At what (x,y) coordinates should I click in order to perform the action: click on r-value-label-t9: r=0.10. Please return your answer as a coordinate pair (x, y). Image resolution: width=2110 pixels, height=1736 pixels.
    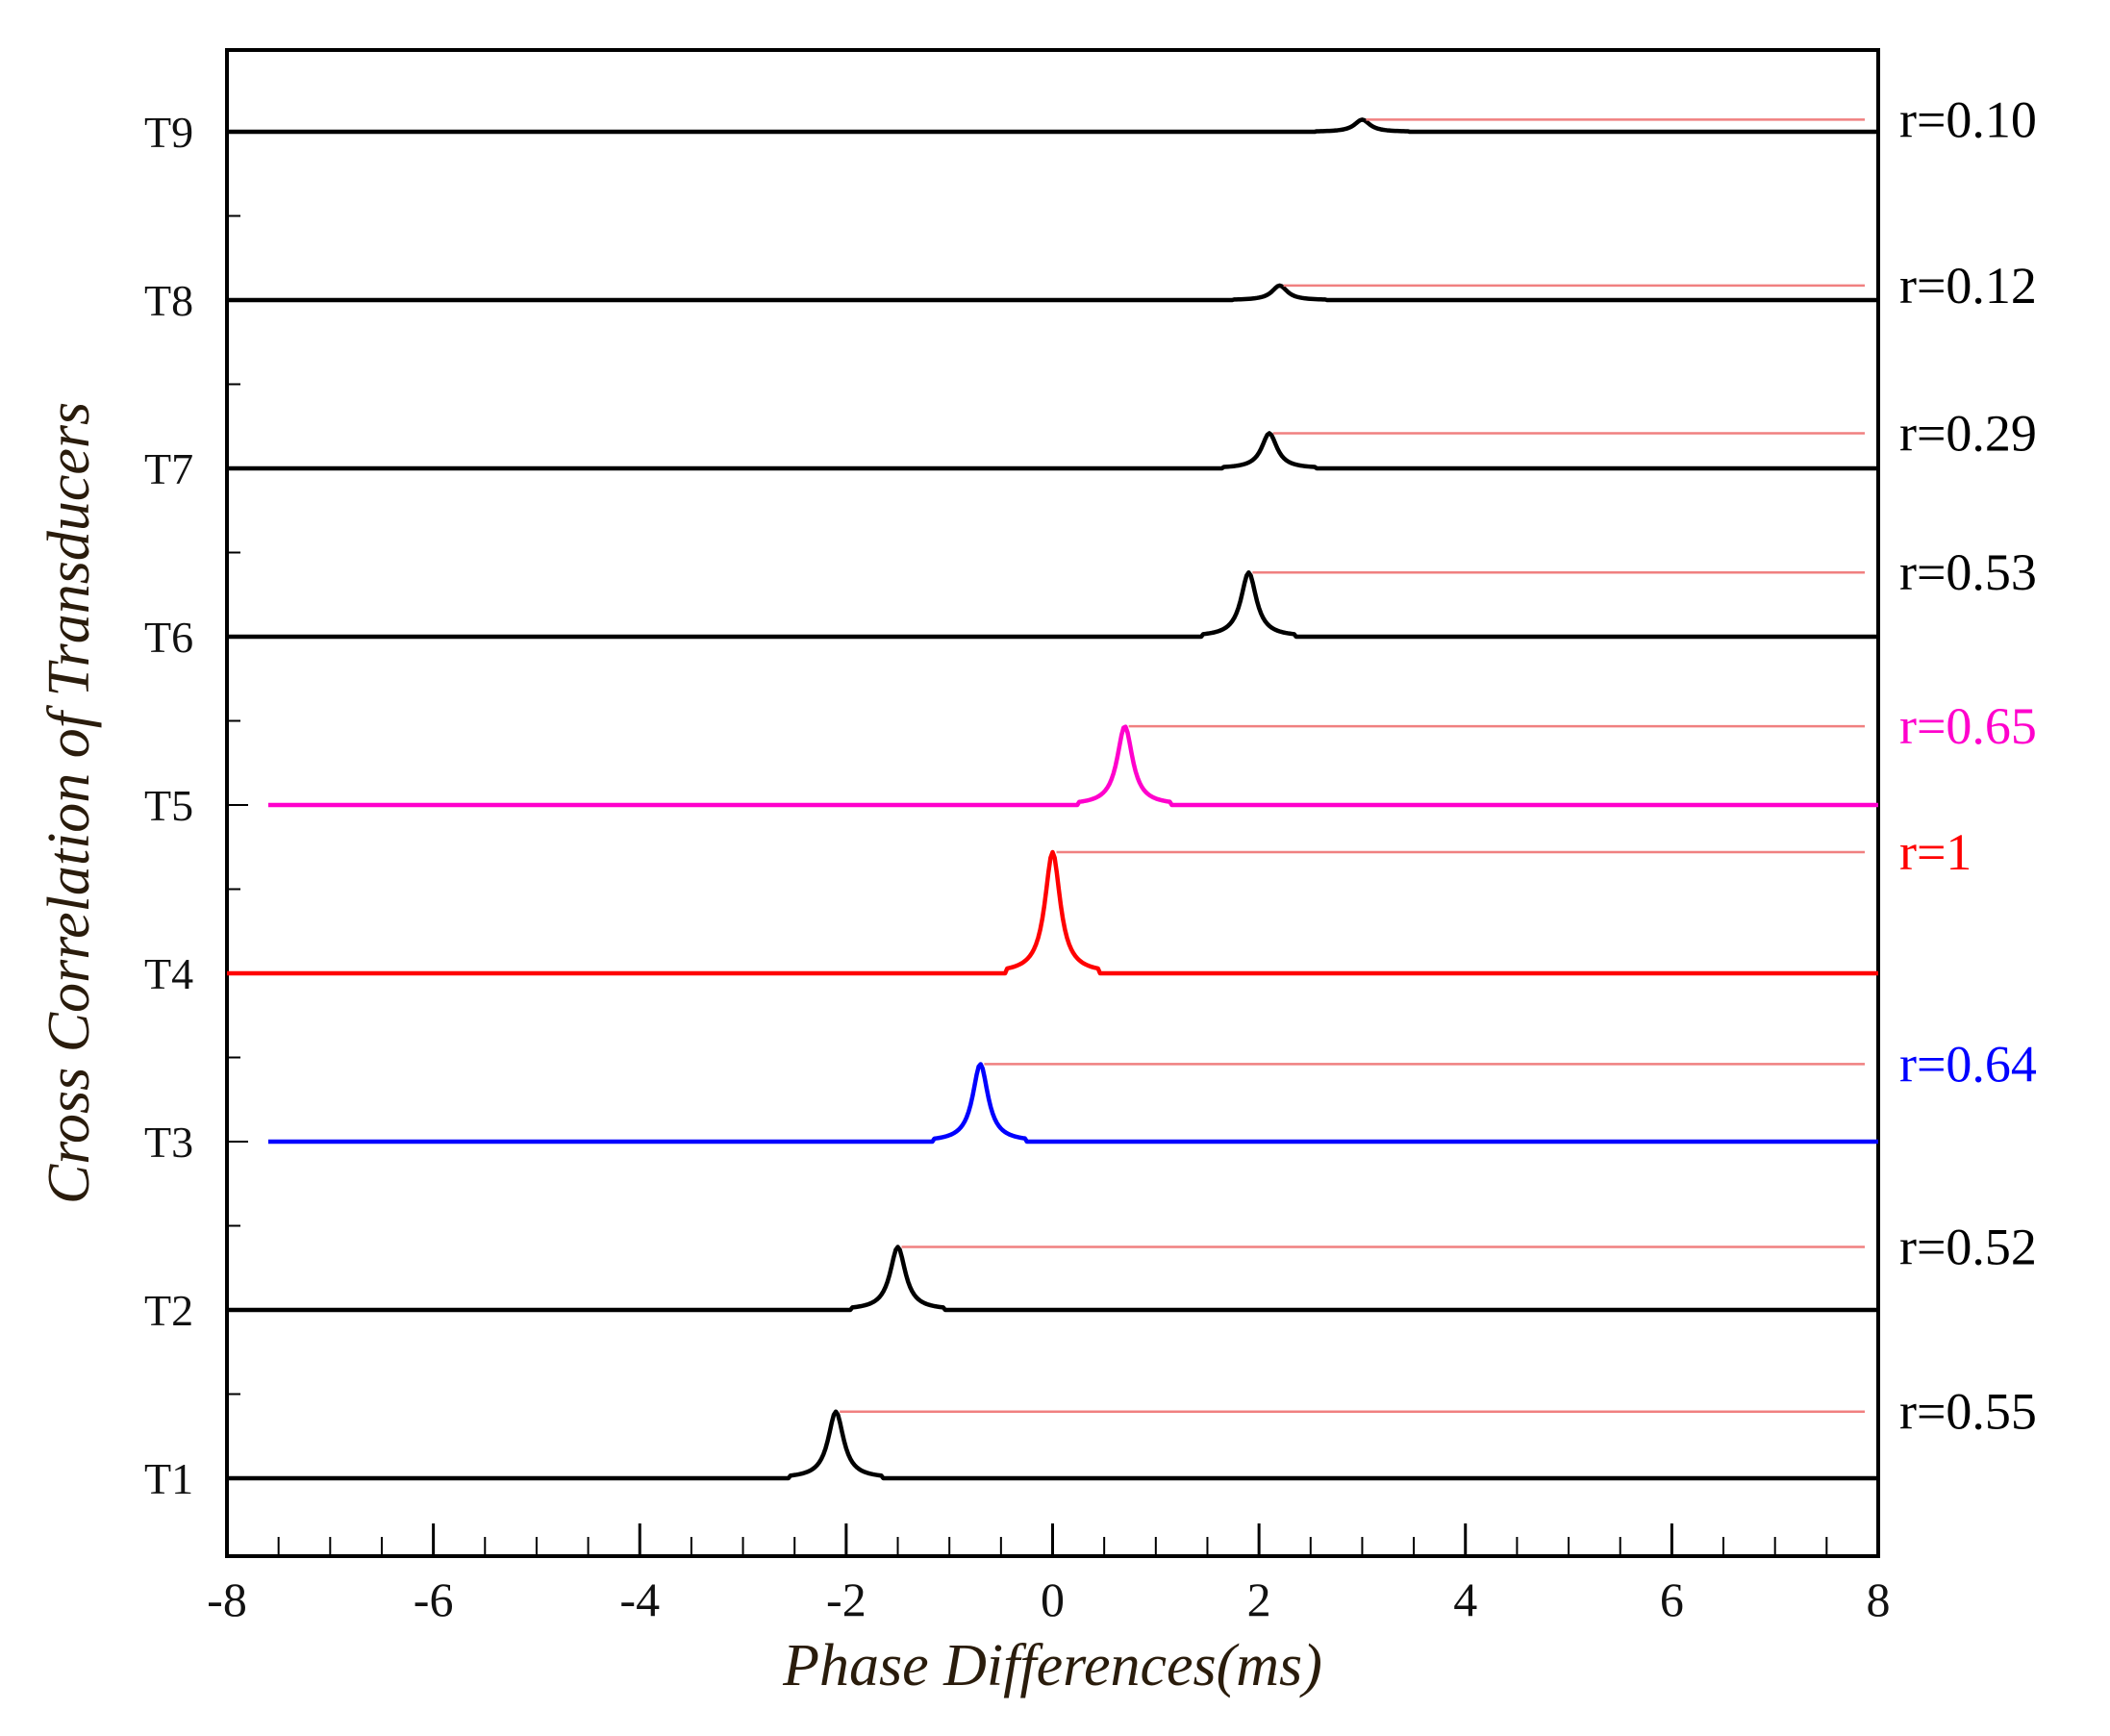
    Looking at the image, I should click on (1968, 119).